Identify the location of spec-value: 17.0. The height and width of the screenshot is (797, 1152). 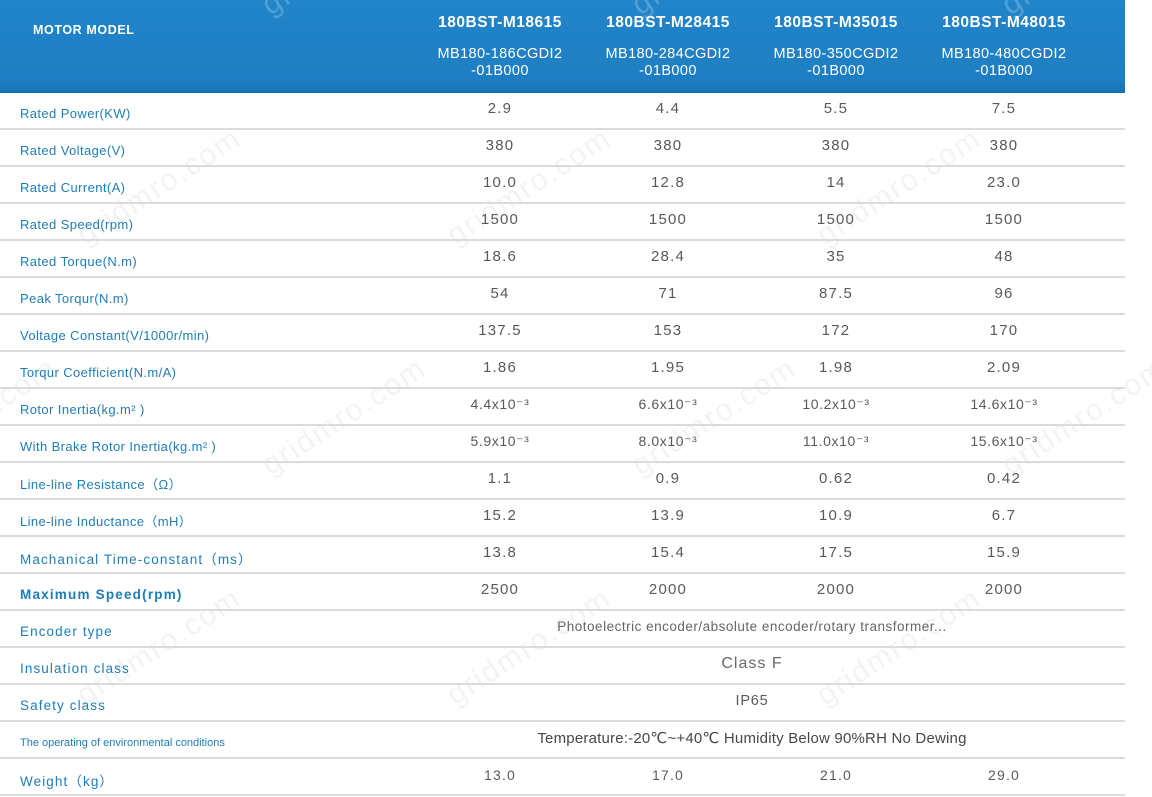
(668, 774).